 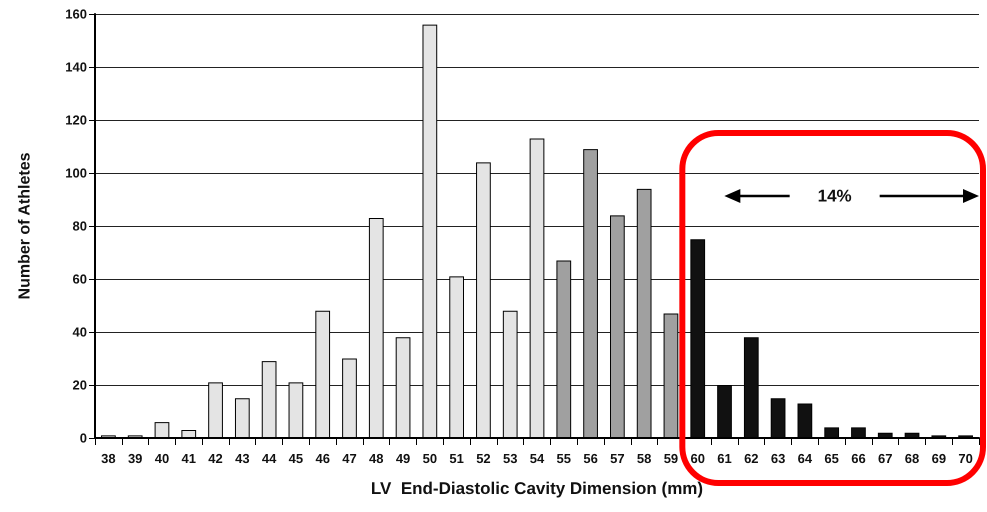 What do you see at coordinates (912, 458) in the screenshot?
I see `x-tick-label: 68` at bounding box center [912, 458].